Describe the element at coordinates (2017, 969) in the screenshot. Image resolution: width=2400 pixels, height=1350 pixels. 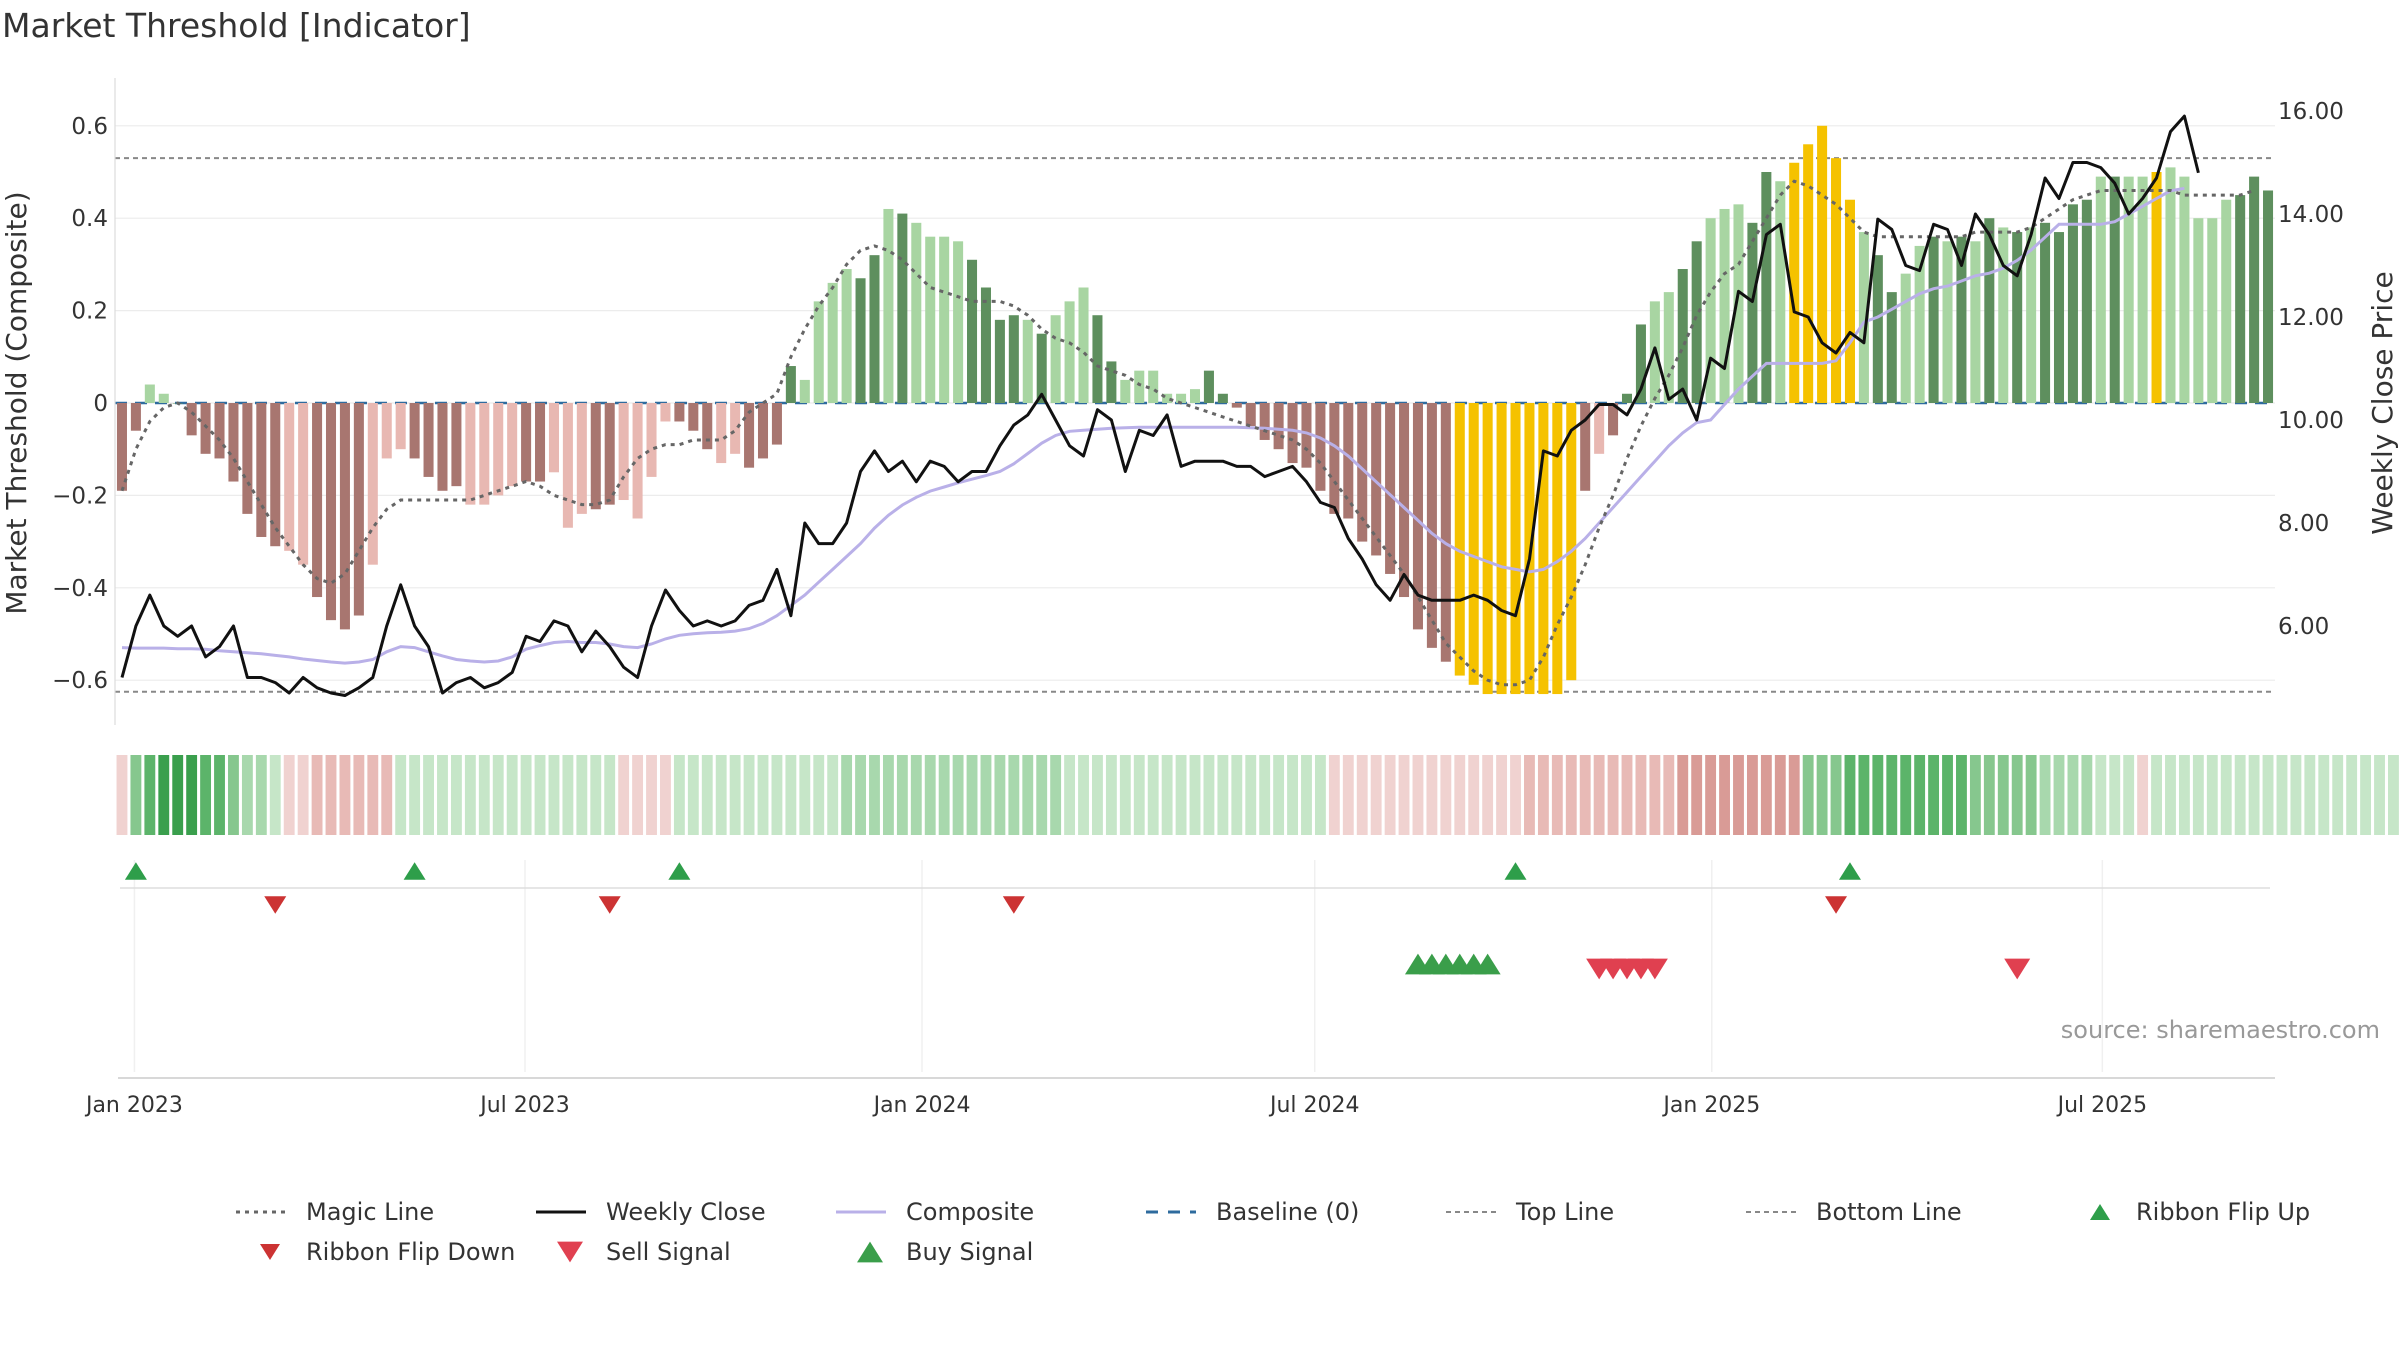
I see `sell-signal-marker` at that location.